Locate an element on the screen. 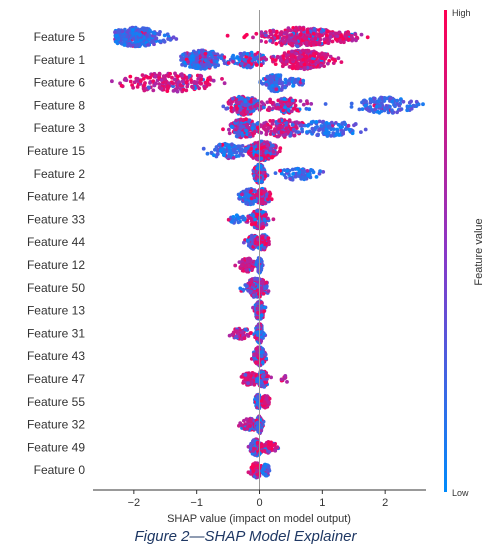 The image size is (491, 558). feature-label: Feature 50 is located at coordinates (56, 288).